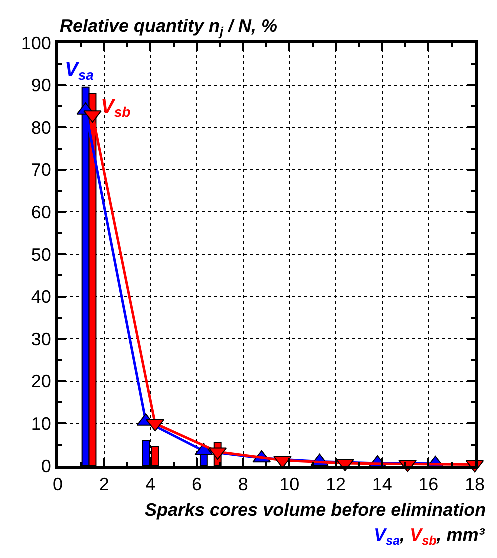 This screenshot has width=497, height=558. I want to click on series-label: V$_{sb}$, so click(116, 108).